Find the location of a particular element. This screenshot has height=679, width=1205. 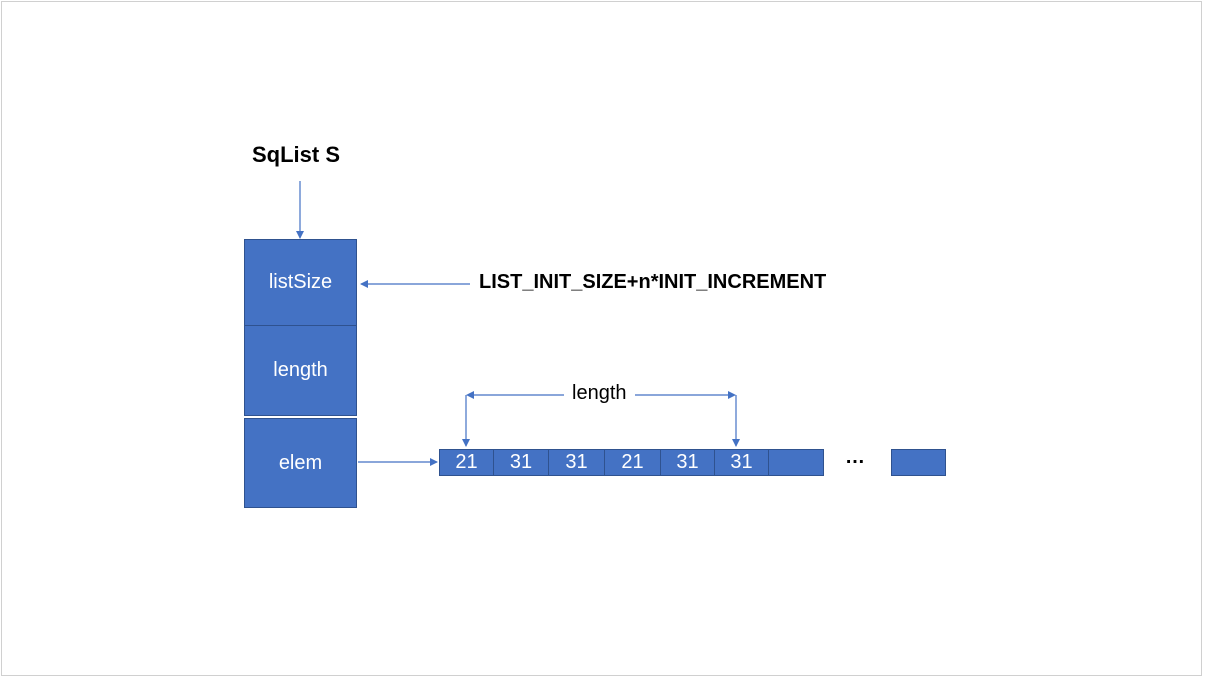

field-listsize-label: listSize is located at coordinates (300, 282).